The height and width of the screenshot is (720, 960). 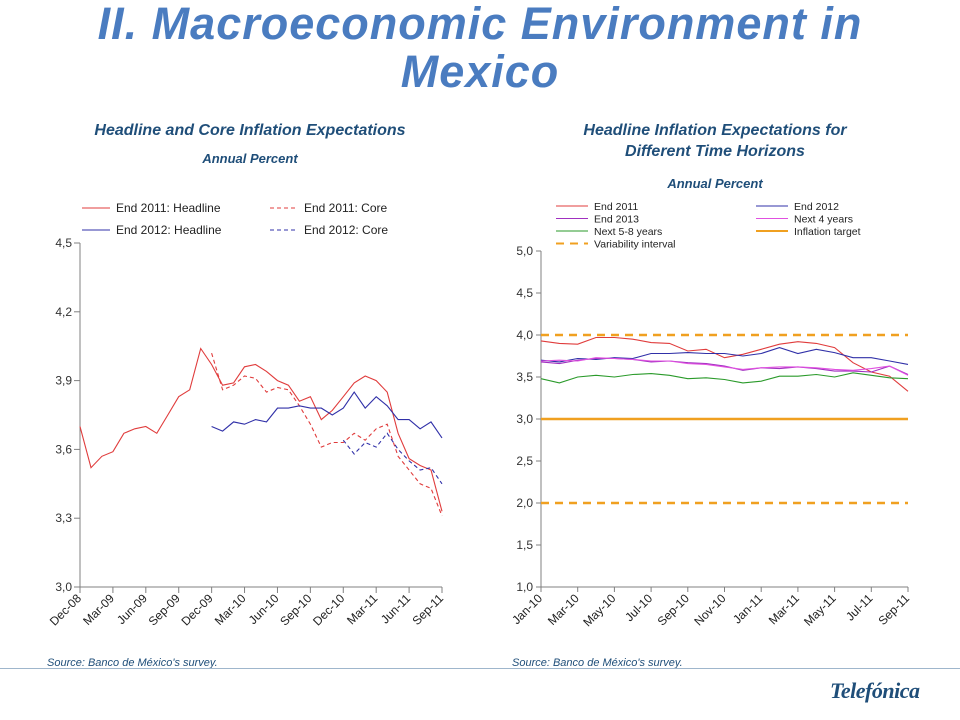 I want to click on right-chart-title-line-1: Headline Inflation Expectations for, so click(x=715, y=130).